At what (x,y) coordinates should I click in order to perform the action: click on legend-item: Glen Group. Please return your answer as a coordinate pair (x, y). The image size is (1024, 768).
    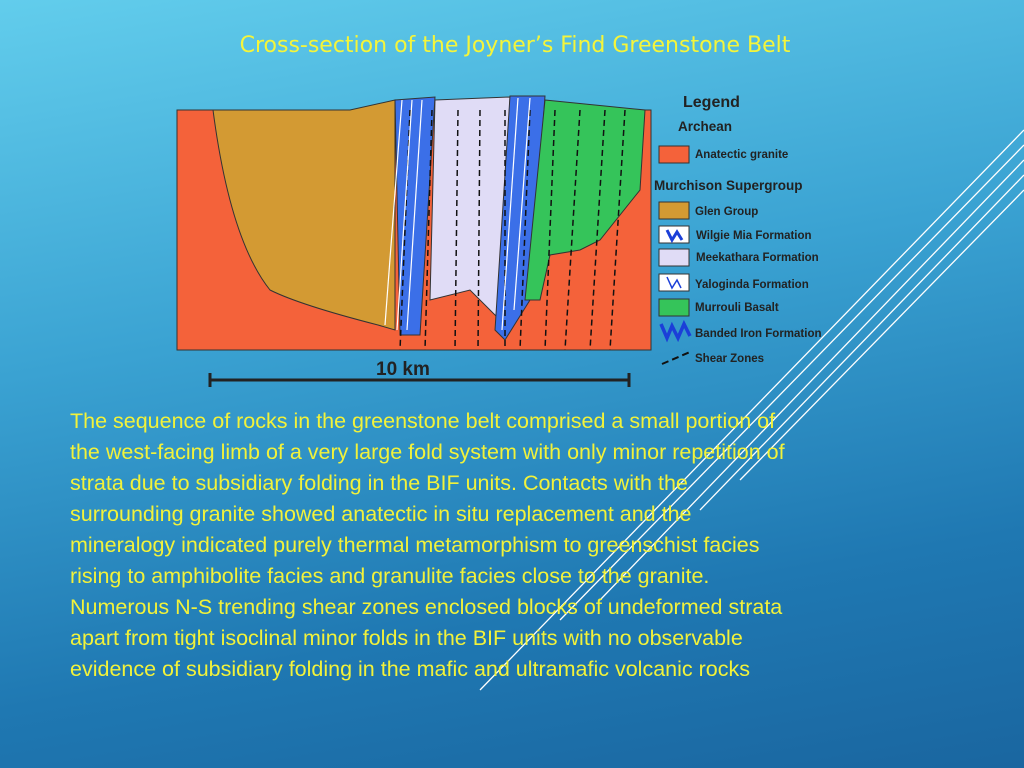
    Looking at the image, I should click on (726, 212).